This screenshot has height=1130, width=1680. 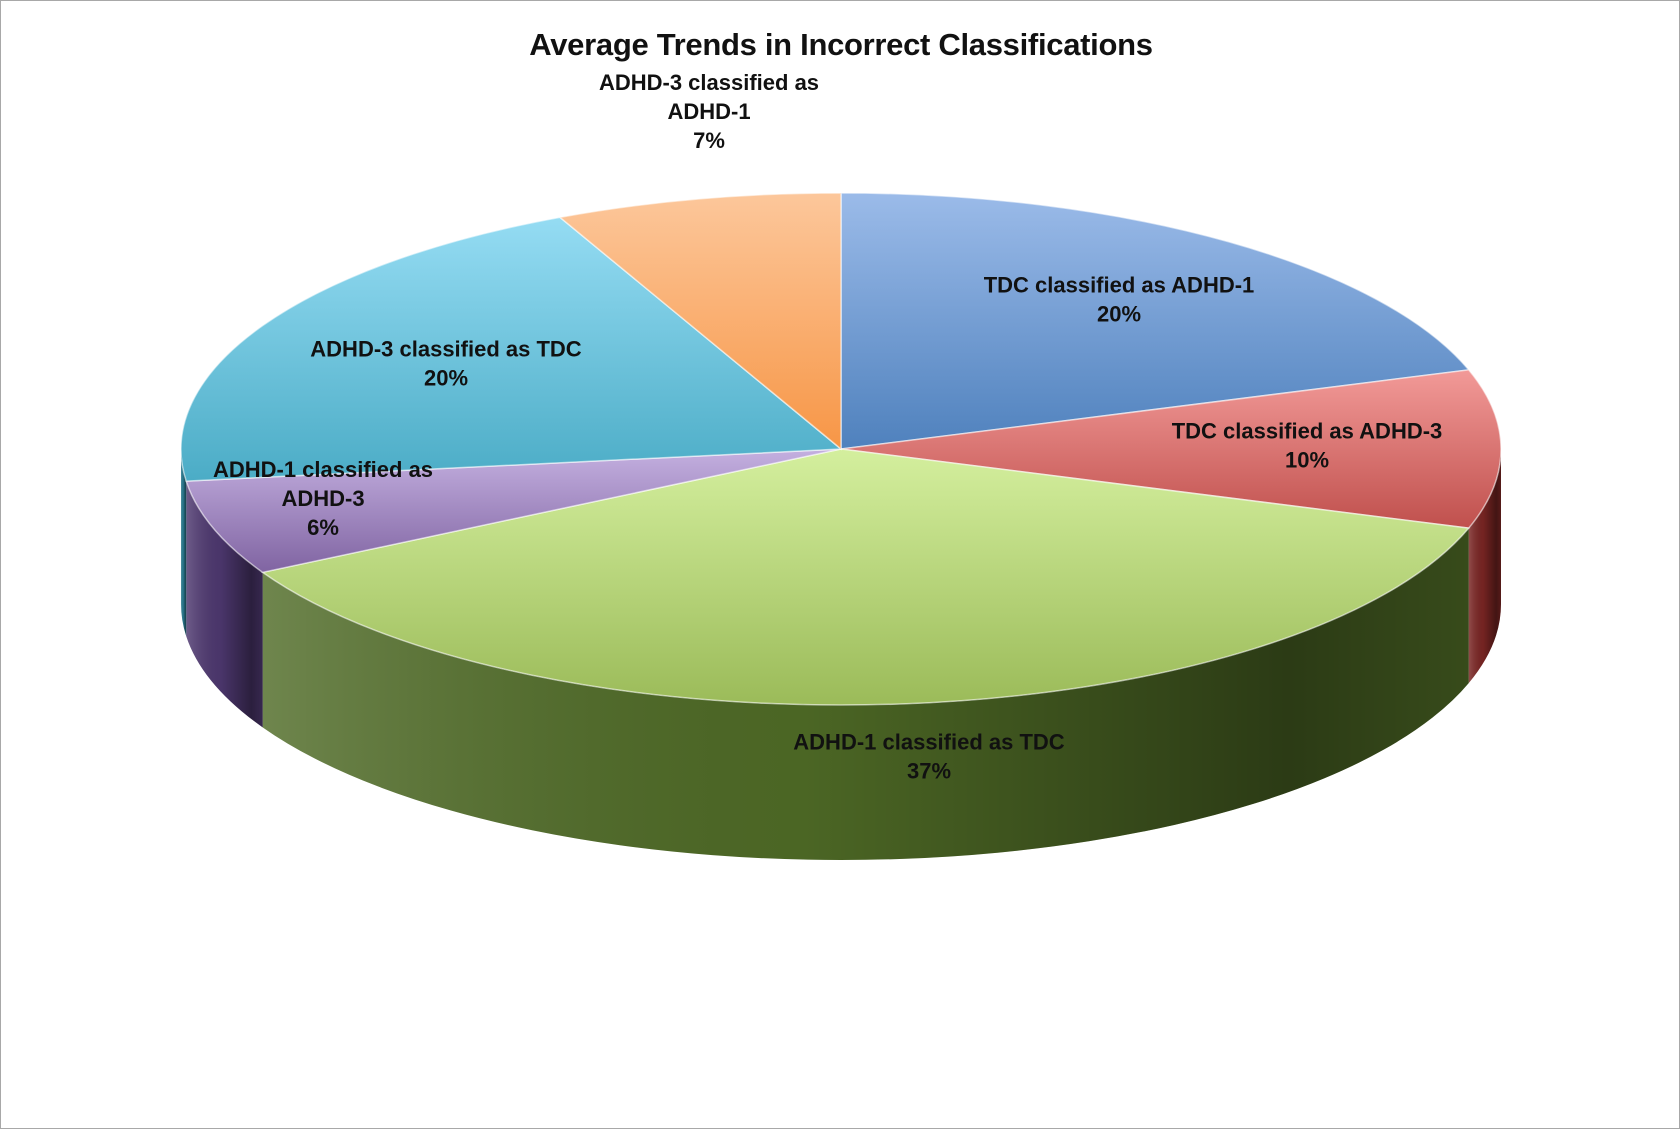 What do you see at coordinates (322, 498) in the screenshot?
I see `slice-label-3-line-1: ADHD-3` at bounding box center [322, 498].